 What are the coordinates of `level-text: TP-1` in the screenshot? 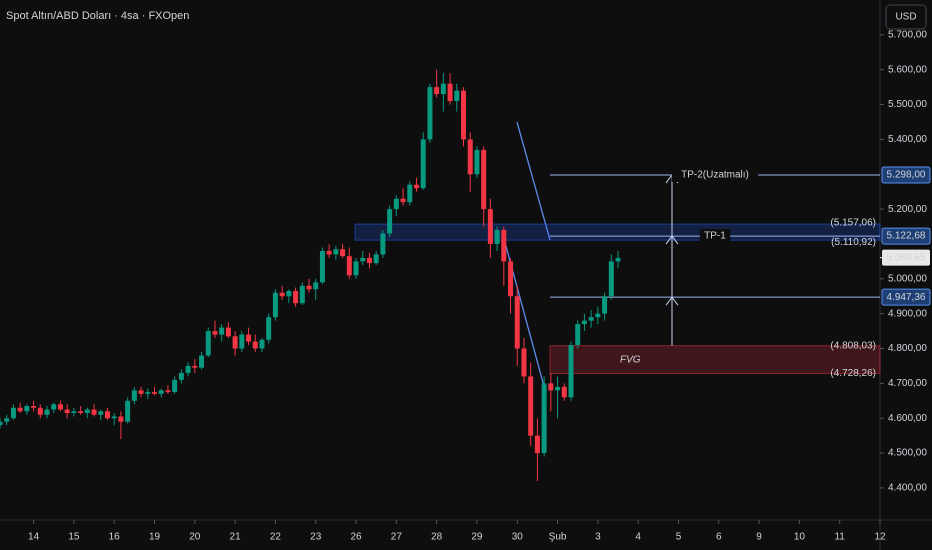 It's located at (715, 236).